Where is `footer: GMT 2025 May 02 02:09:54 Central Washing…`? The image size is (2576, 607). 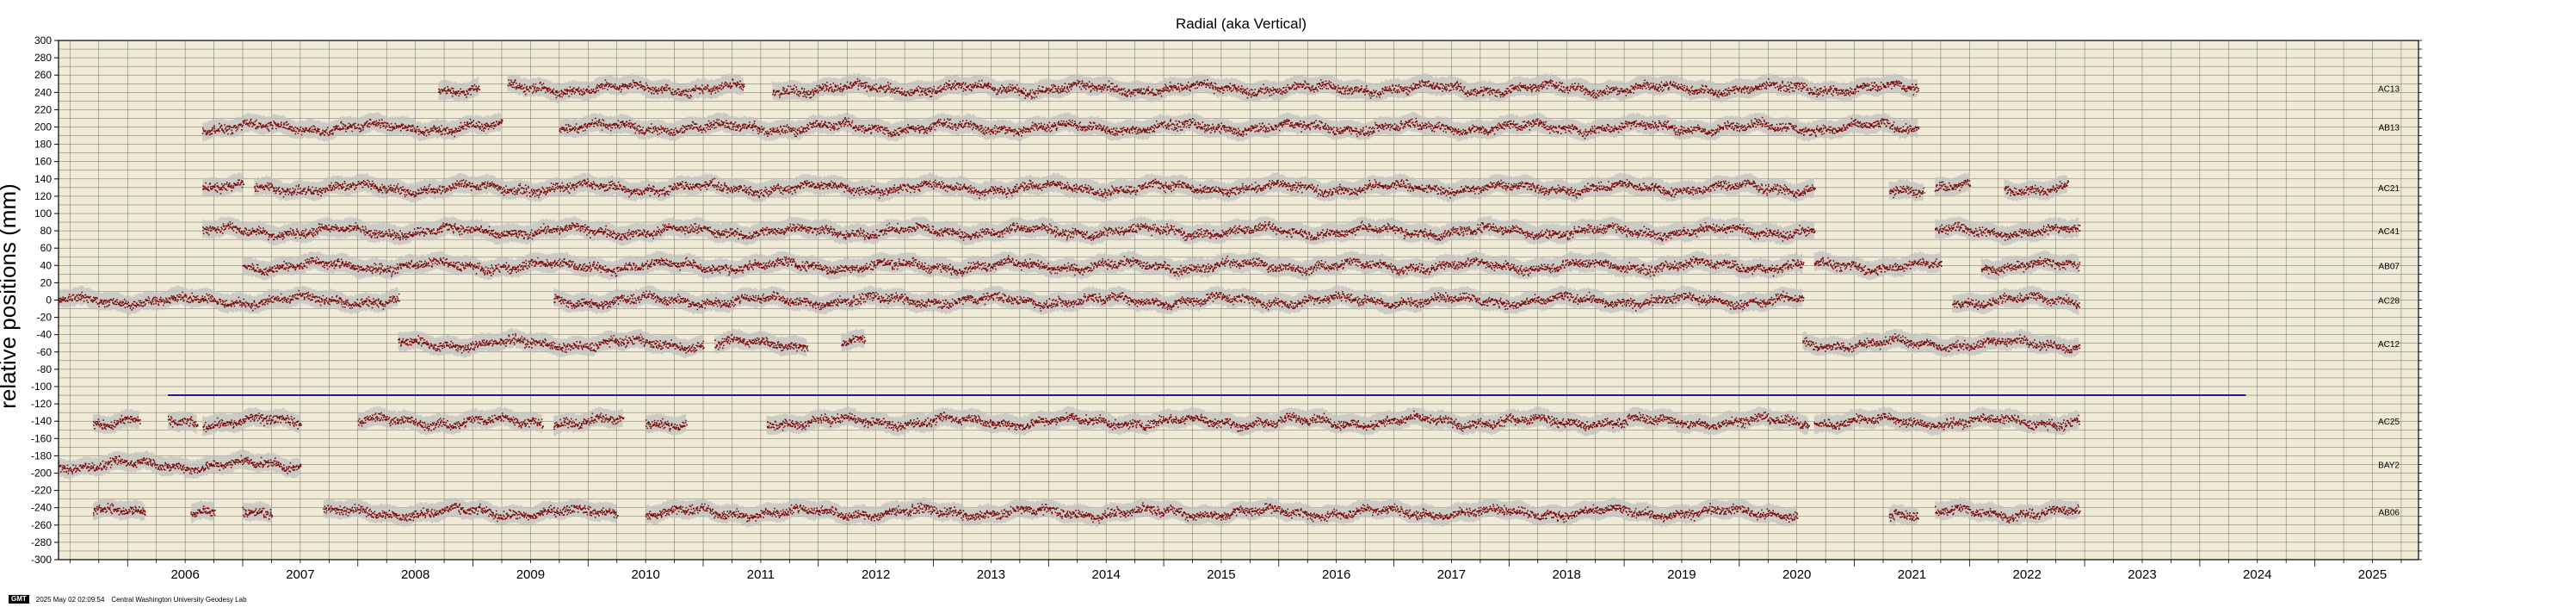 footer: GMT 2025 May 02 02:09:54 Central Washing… is located at coordinates (128, 599).